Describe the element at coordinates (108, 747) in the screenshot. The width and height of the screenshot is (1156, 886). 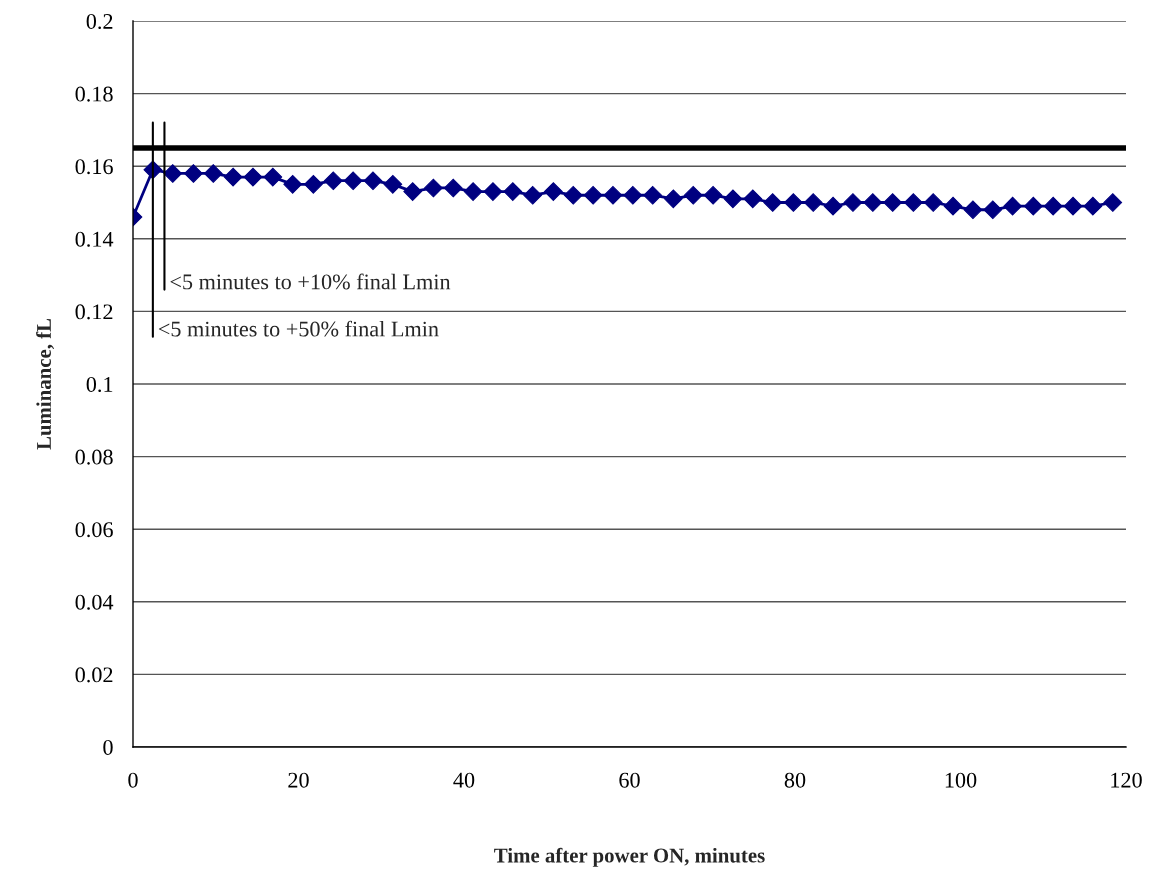
I see `y-tick-label: 0` at that location.